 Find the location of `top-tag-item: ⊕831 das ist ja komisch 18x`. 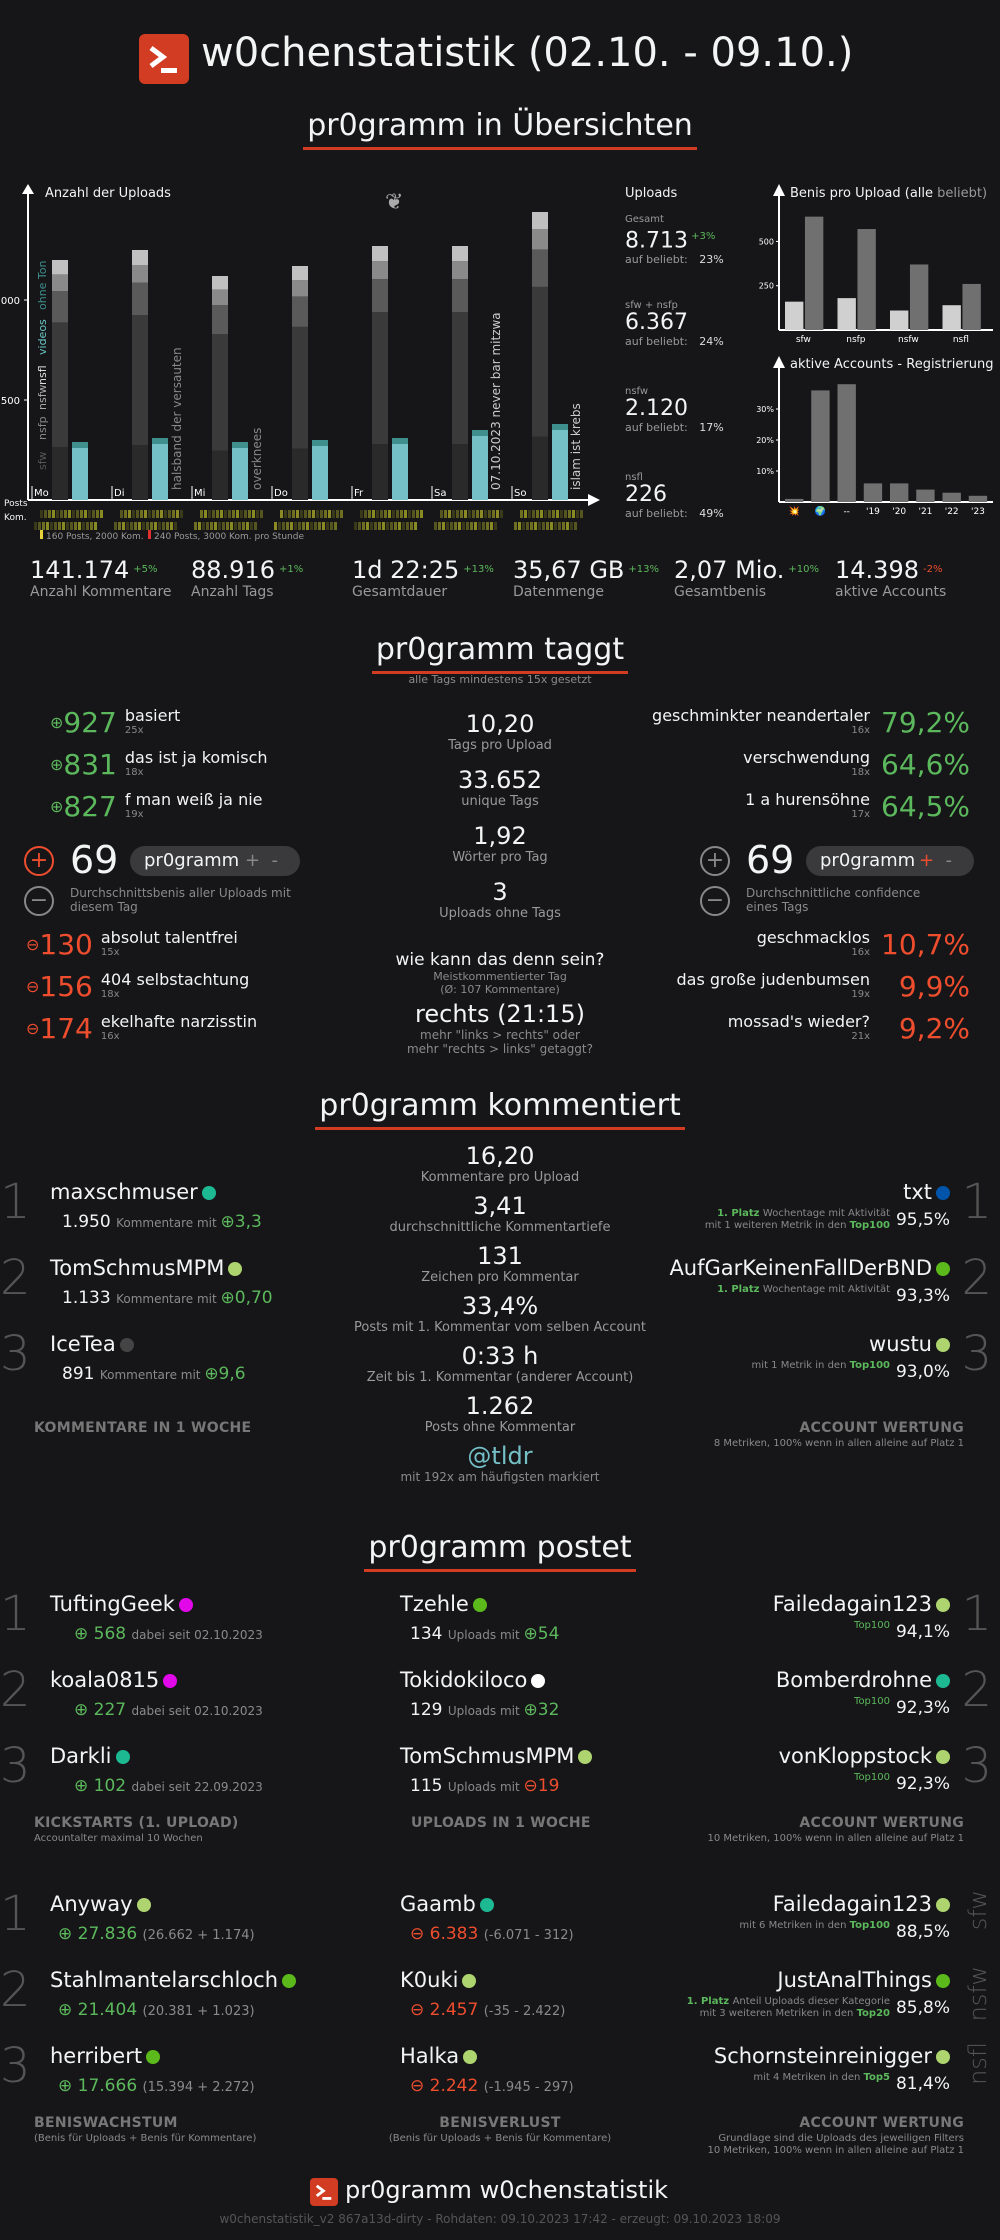

top-tag-item: ⊕831 das ist ja komisch 18x is located at coordinates (180, 769).